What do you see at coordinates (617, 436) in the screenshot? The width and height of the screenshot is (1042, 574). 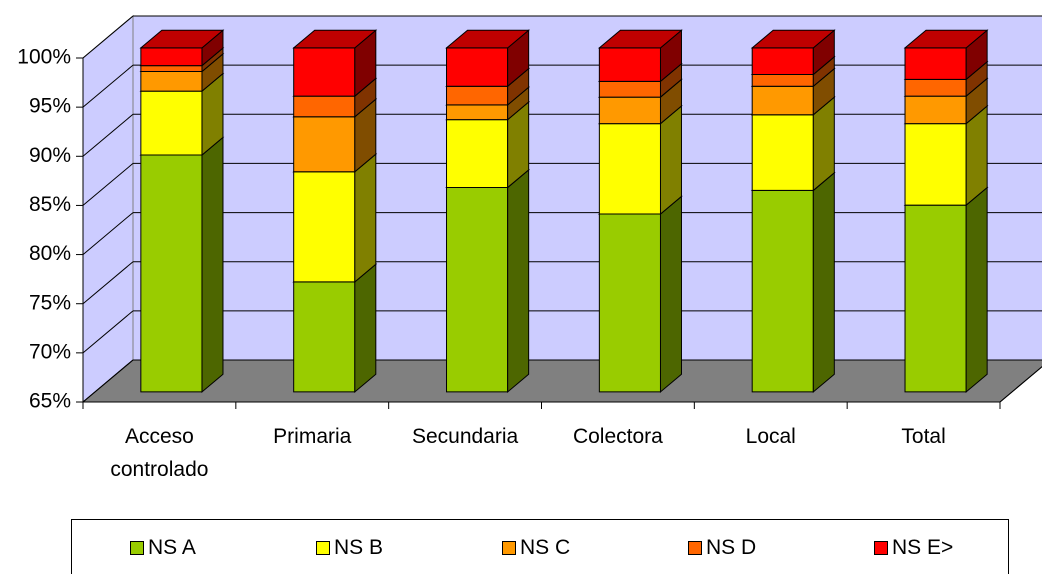 I see `x-tick-label: Colectora` at bounding box center [617, 436].